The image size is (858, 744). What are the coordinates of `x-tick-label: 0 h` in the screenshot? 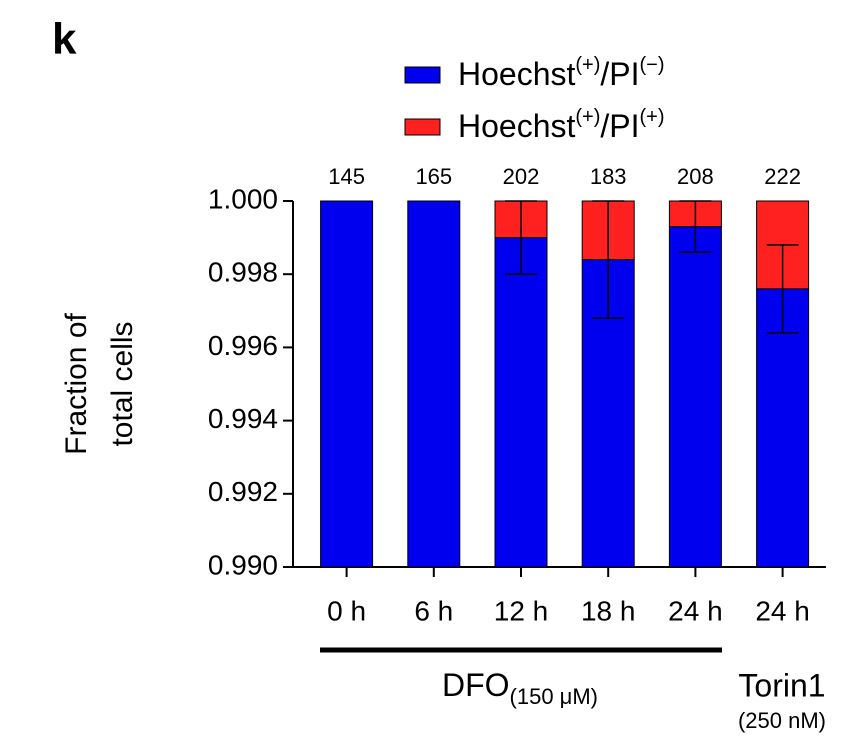 It's located at (346, 610).